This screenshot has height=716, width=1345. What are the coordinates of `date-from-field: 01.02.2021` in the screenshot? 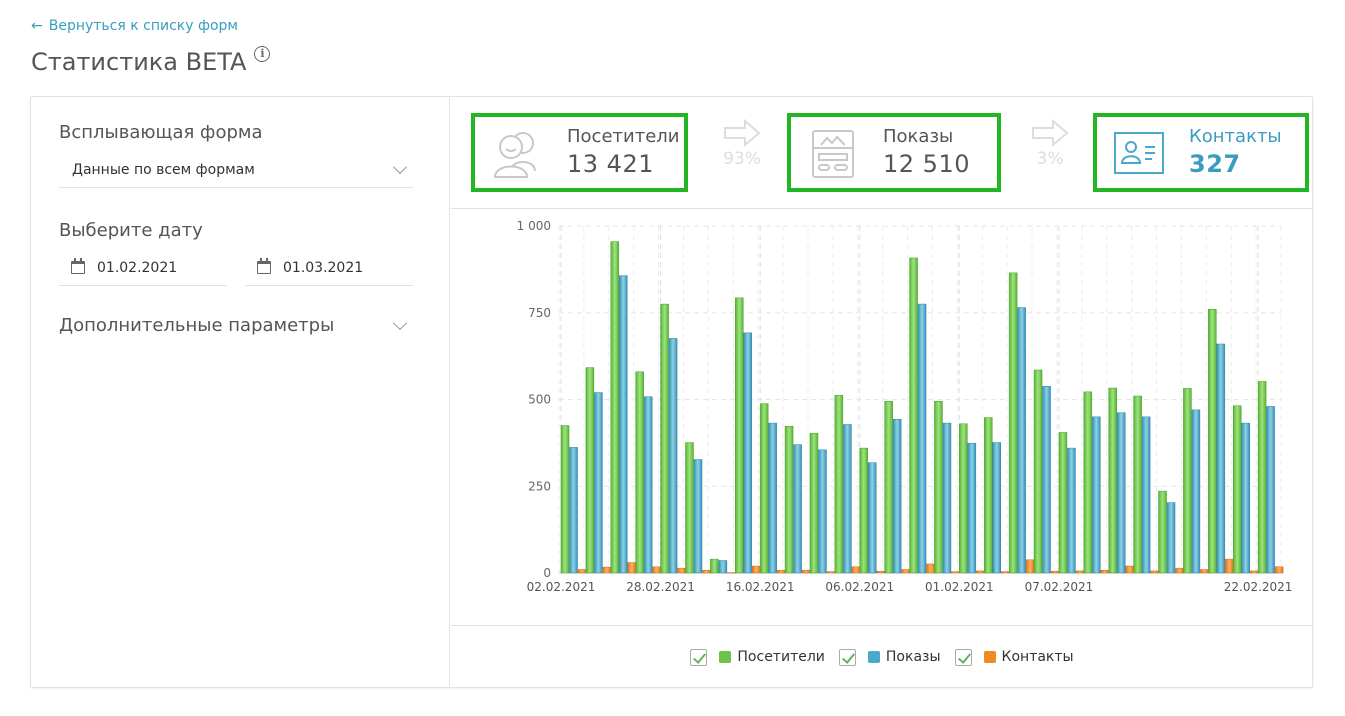 It's located at (143, 268).